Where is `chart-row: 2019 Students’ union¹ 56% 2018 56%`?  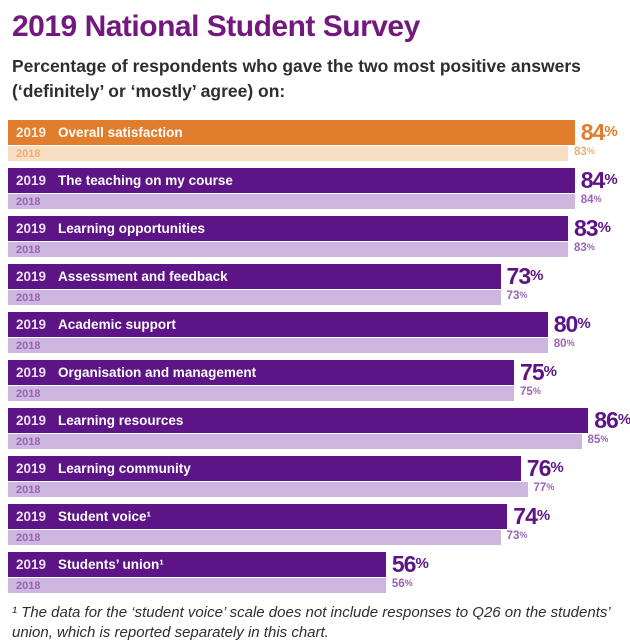
chart-row: 2019 Students’ union¹ 56% 2018 56% is located at coordinates (315, 572).